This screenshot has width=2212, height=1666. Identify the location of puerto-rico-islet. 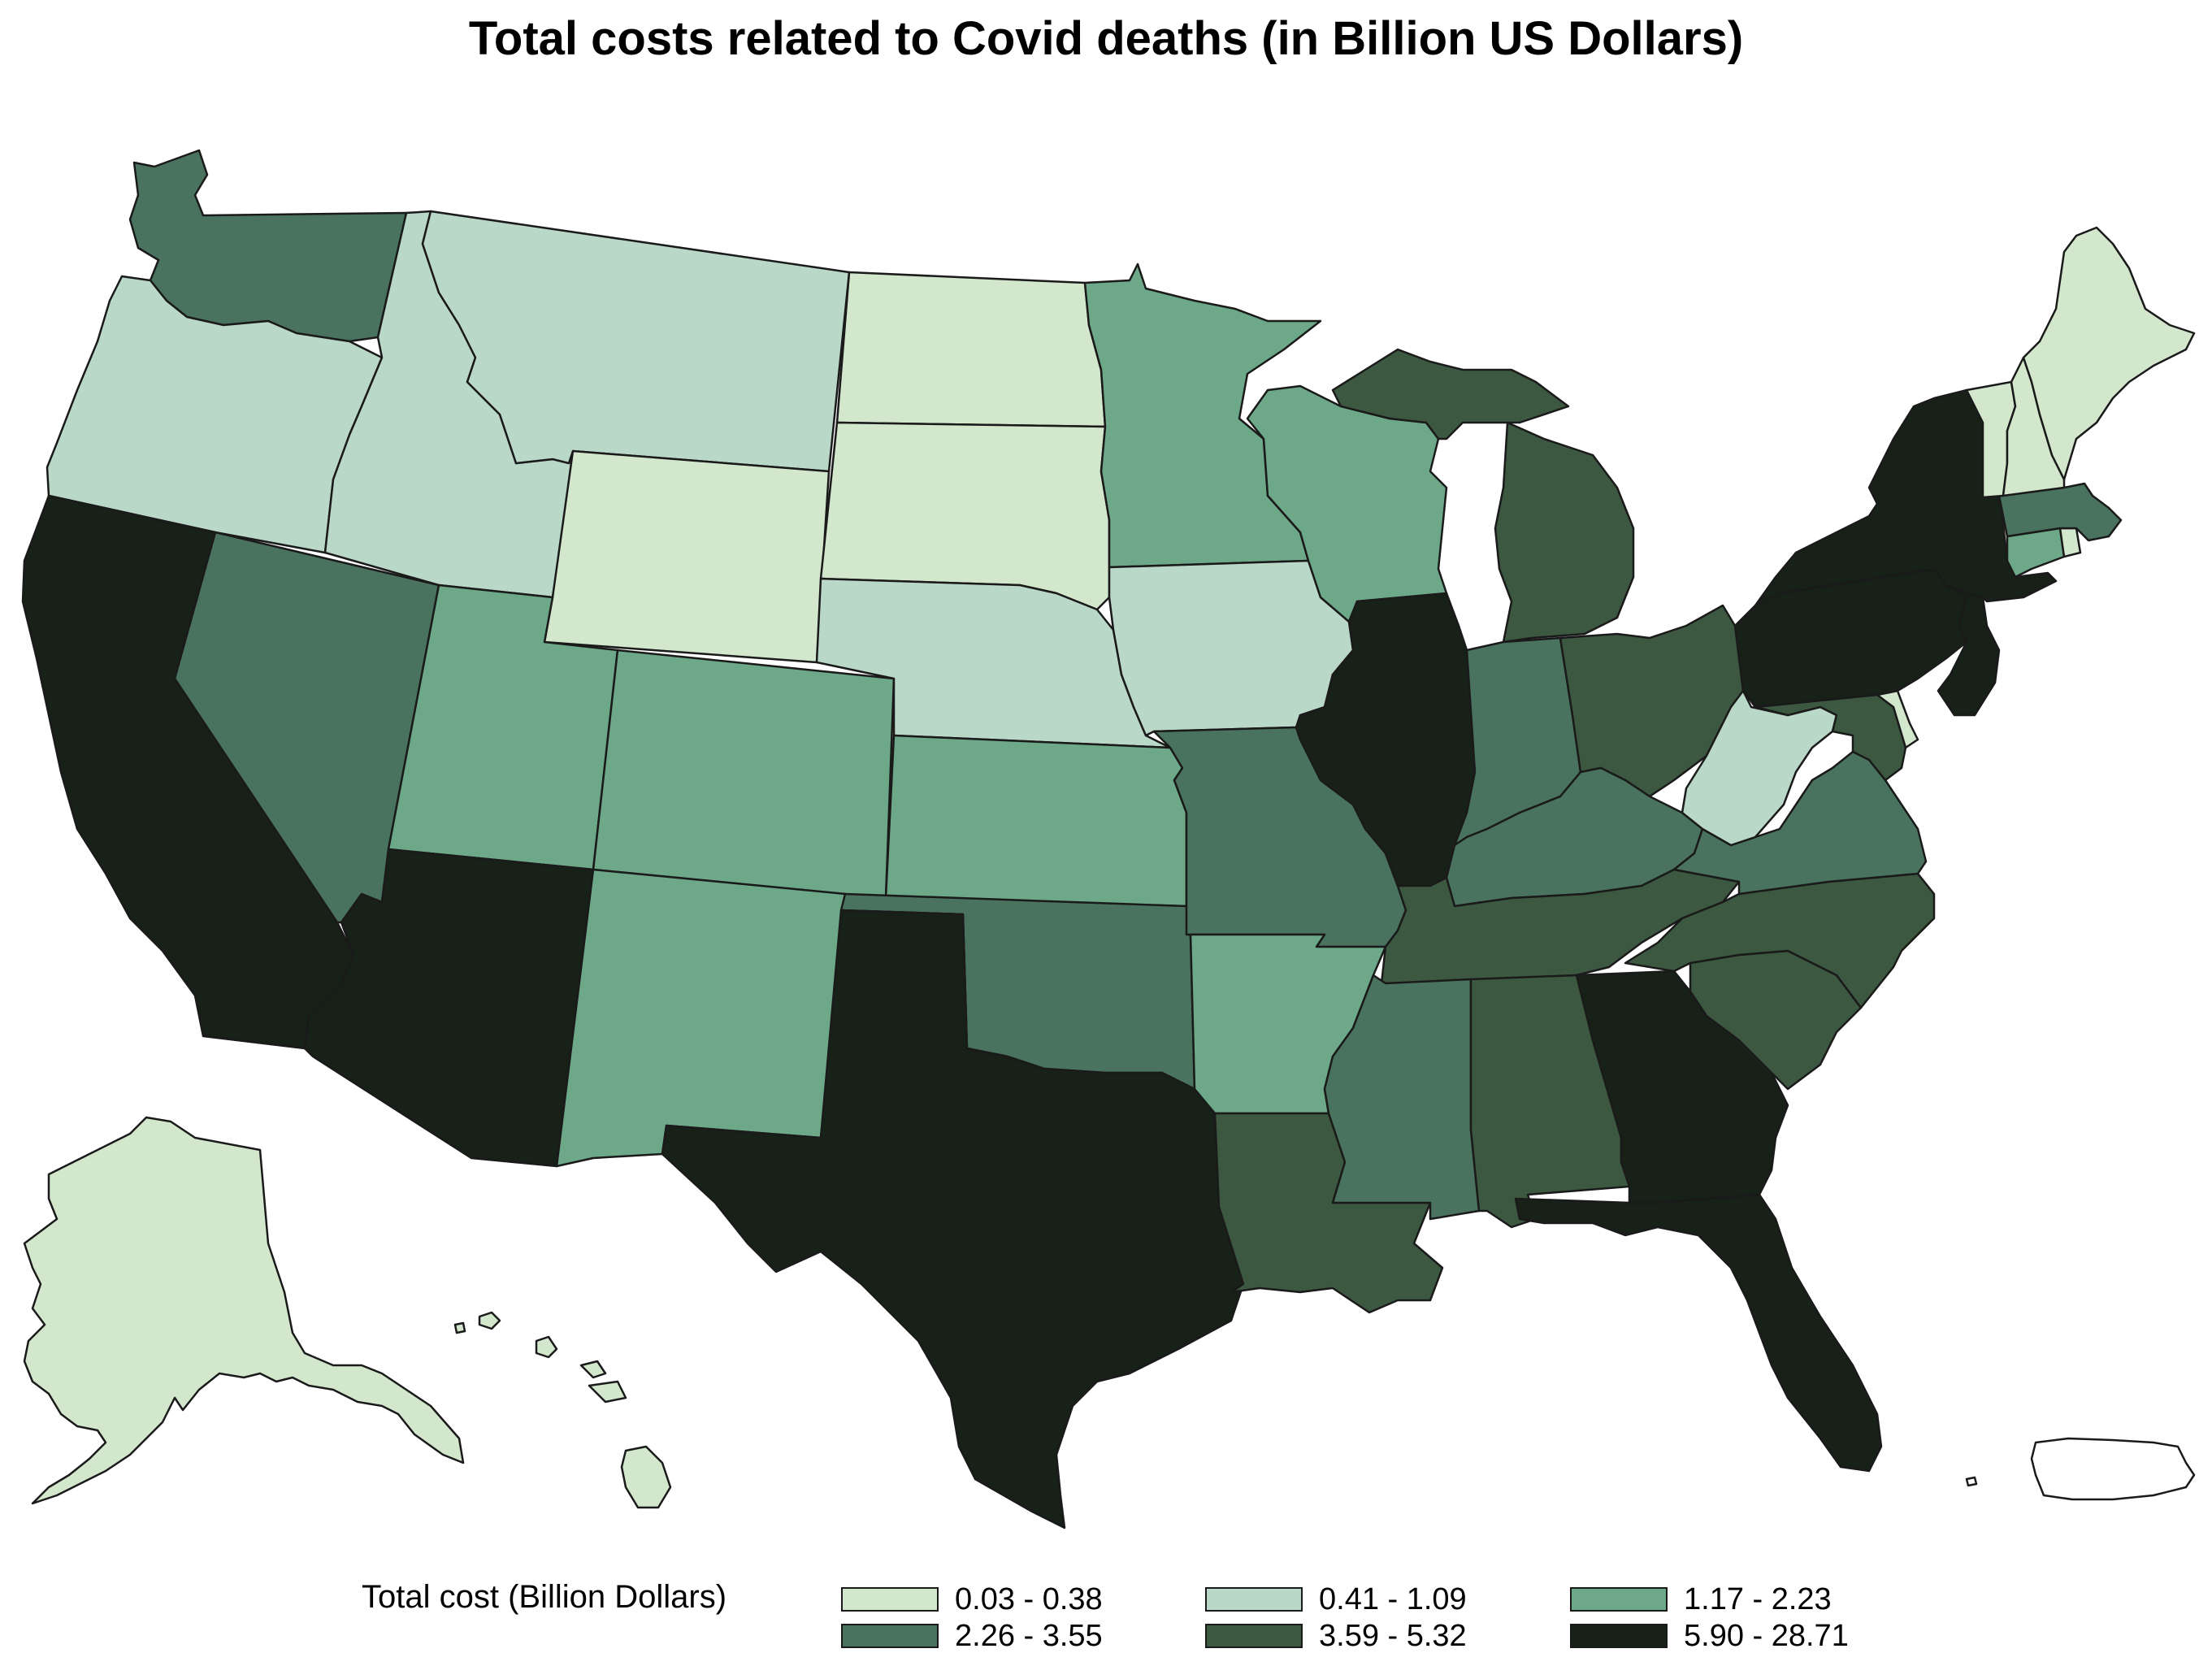
(1971, 1481).